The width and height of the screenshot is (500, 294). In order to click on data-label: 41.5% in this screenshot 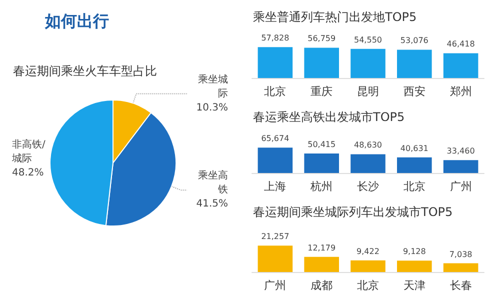, I will do `click(212, 204)`.